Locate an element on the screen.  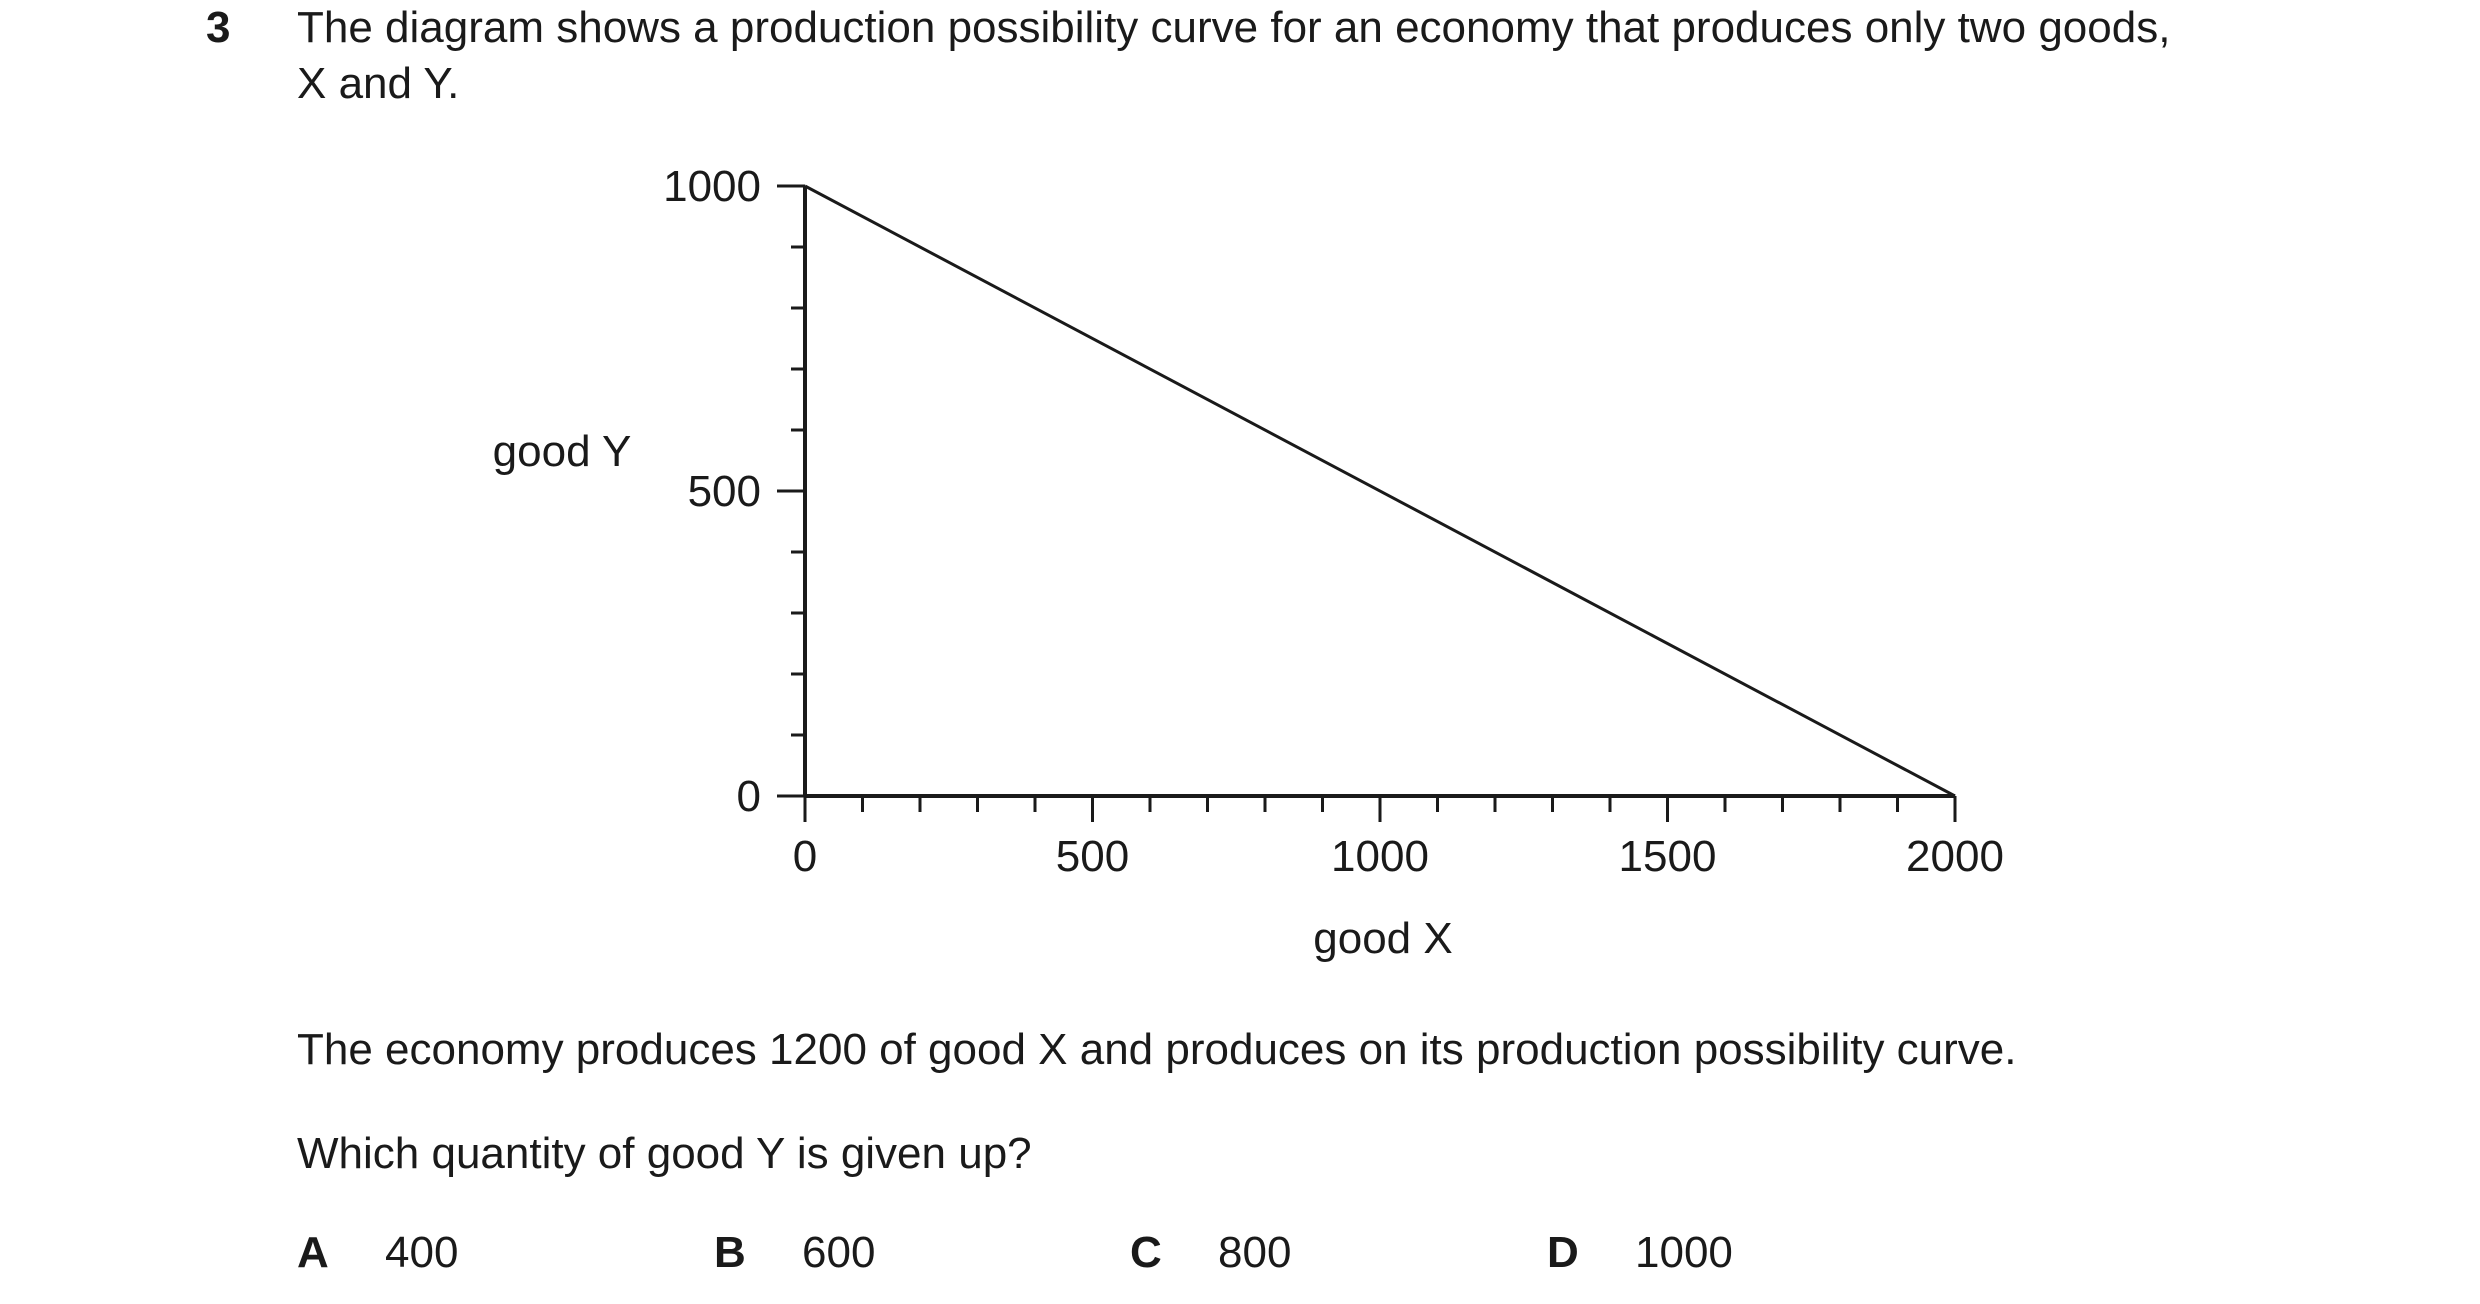
question-number: 3 is located at coordinates (218, 27).